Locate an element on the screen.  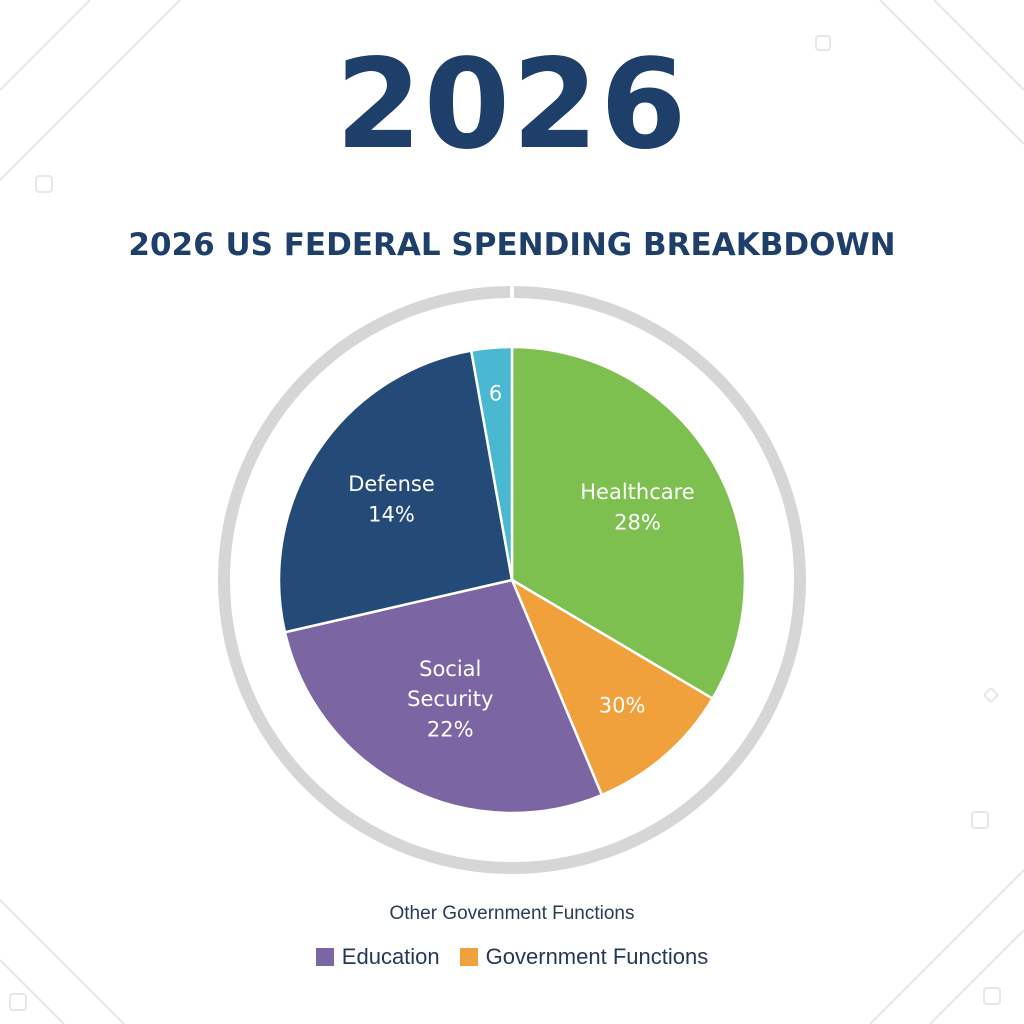
pie-slice-small is located at coordinates (491, 463).